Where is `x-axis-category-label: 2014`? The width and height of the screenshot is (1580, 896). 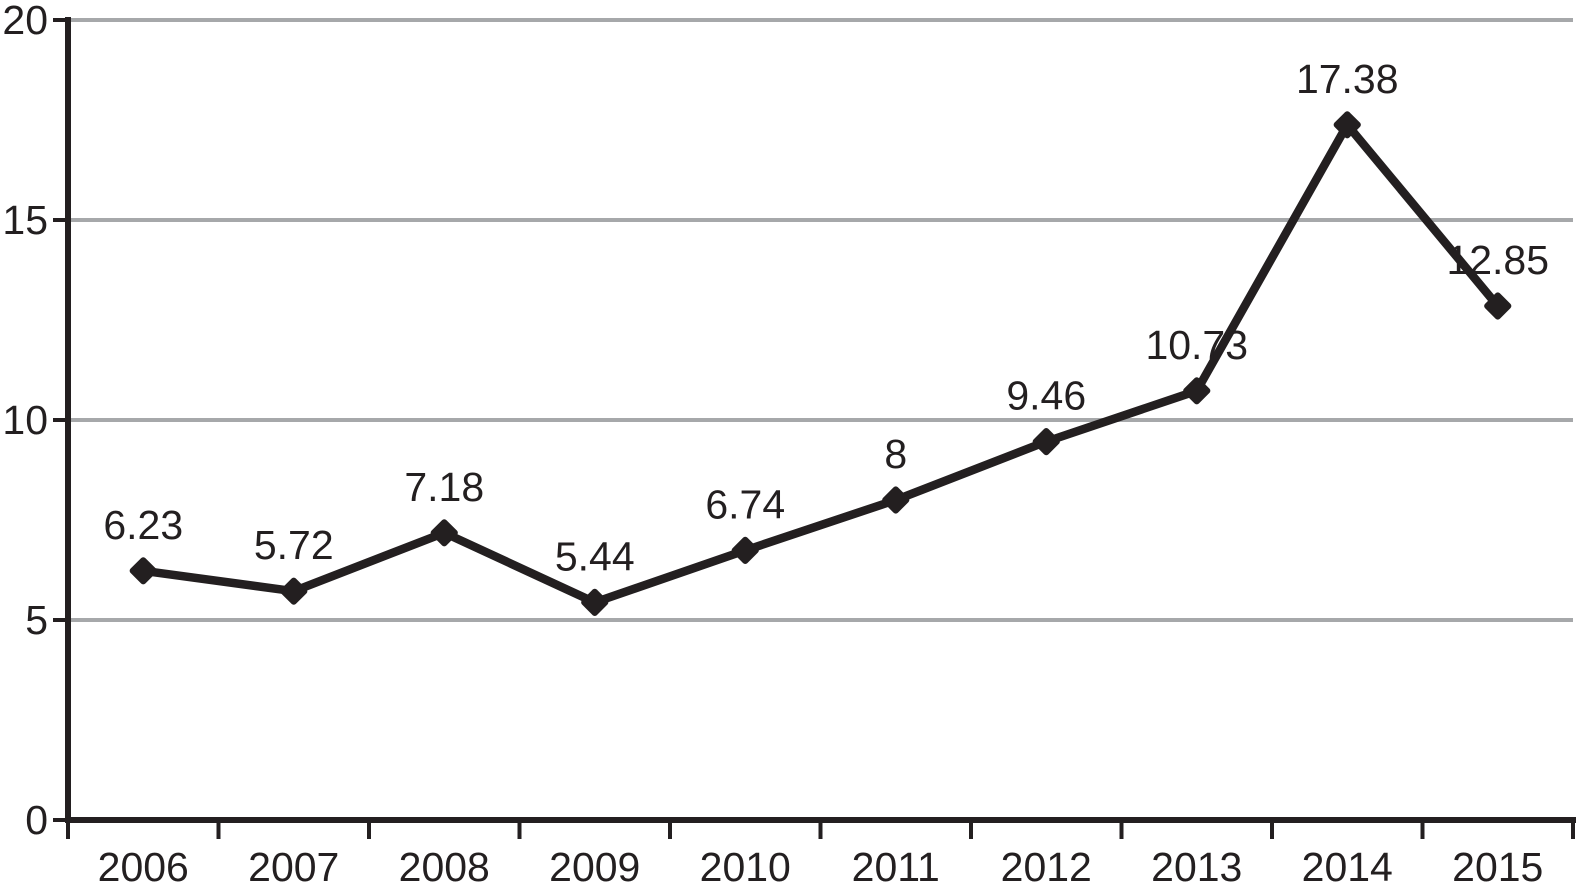
x-axis-category-label: 2014 is located at coordinates (1347, 867).